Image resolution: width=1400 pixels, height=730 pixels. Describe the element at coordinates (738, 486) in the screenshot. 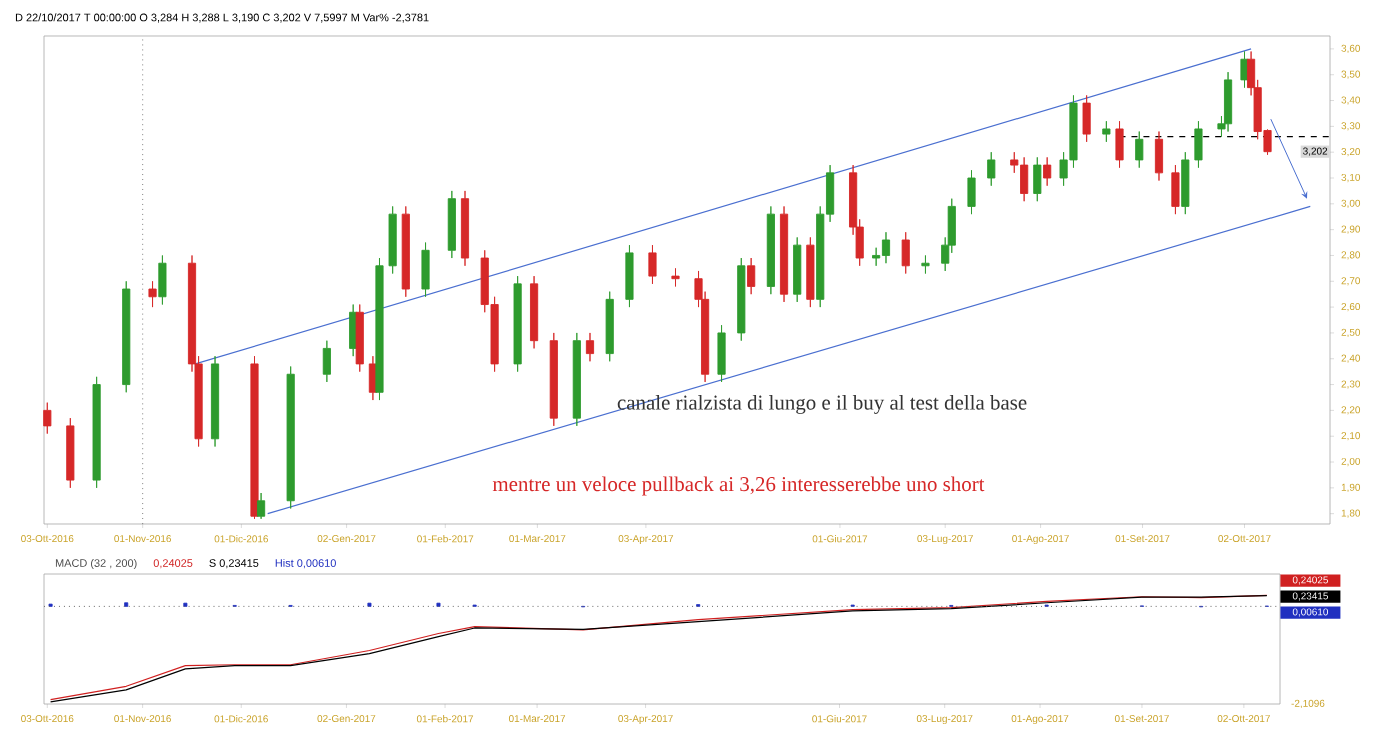

I see `annotation: mentre un veloce pullback ai 3,26 interesserebbe uno short` at that location.